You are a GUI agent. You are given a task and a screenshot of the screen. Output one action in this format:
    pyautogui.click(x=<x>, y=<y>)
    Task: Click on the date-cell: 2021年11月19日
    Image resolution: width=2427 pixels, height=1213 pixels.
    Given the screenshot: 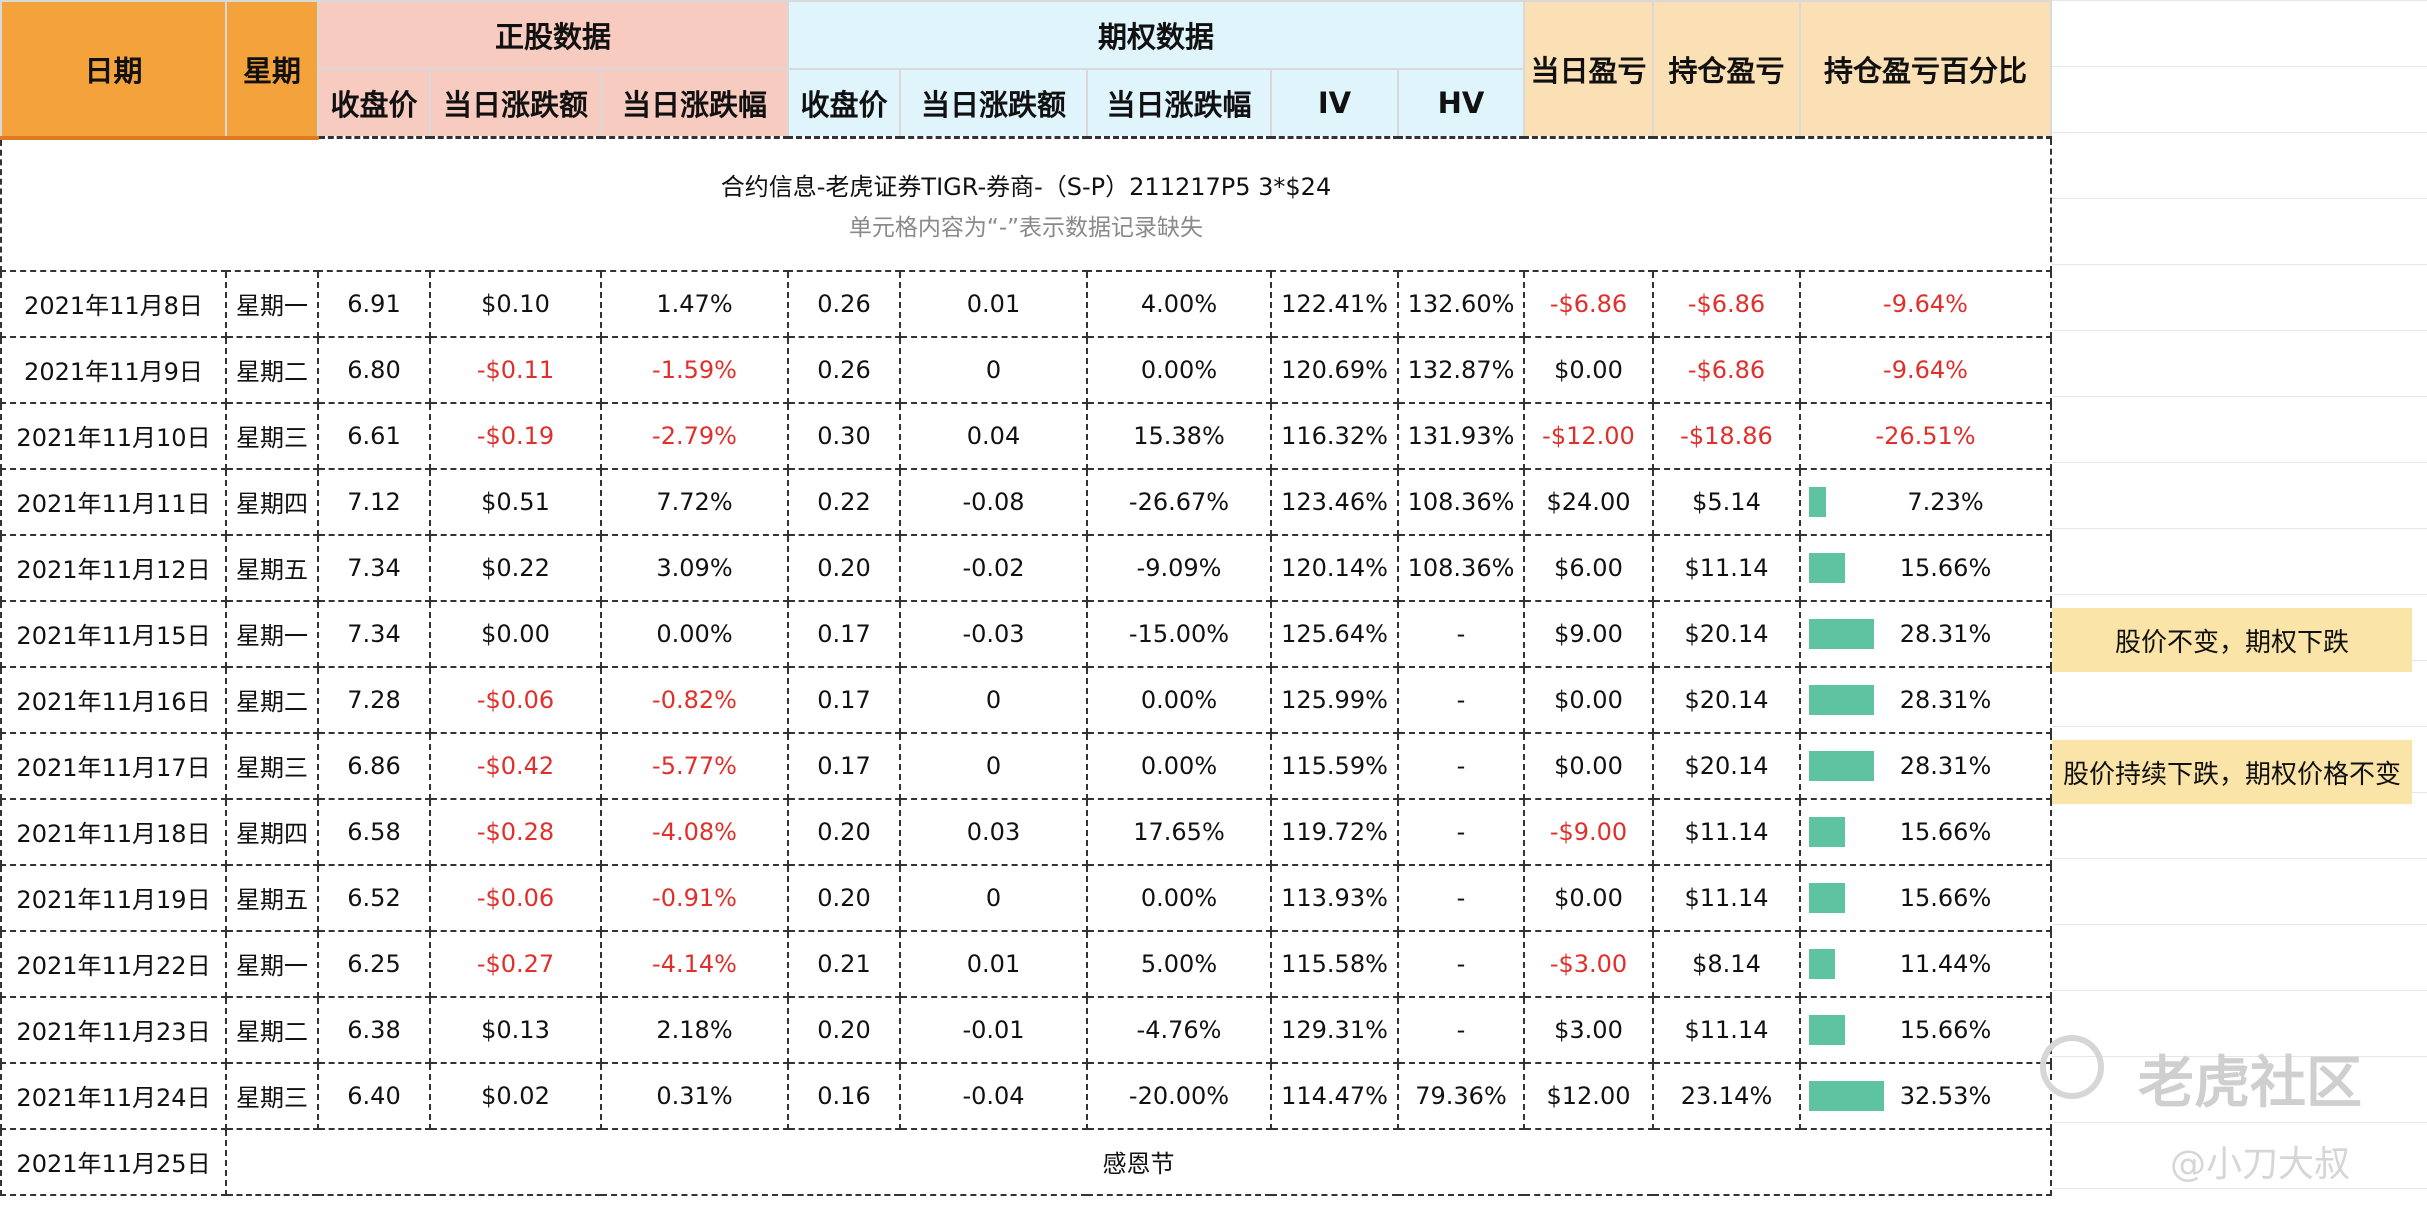 What is the action you would take?
    pyautogui.click(x=113, y=897)
    